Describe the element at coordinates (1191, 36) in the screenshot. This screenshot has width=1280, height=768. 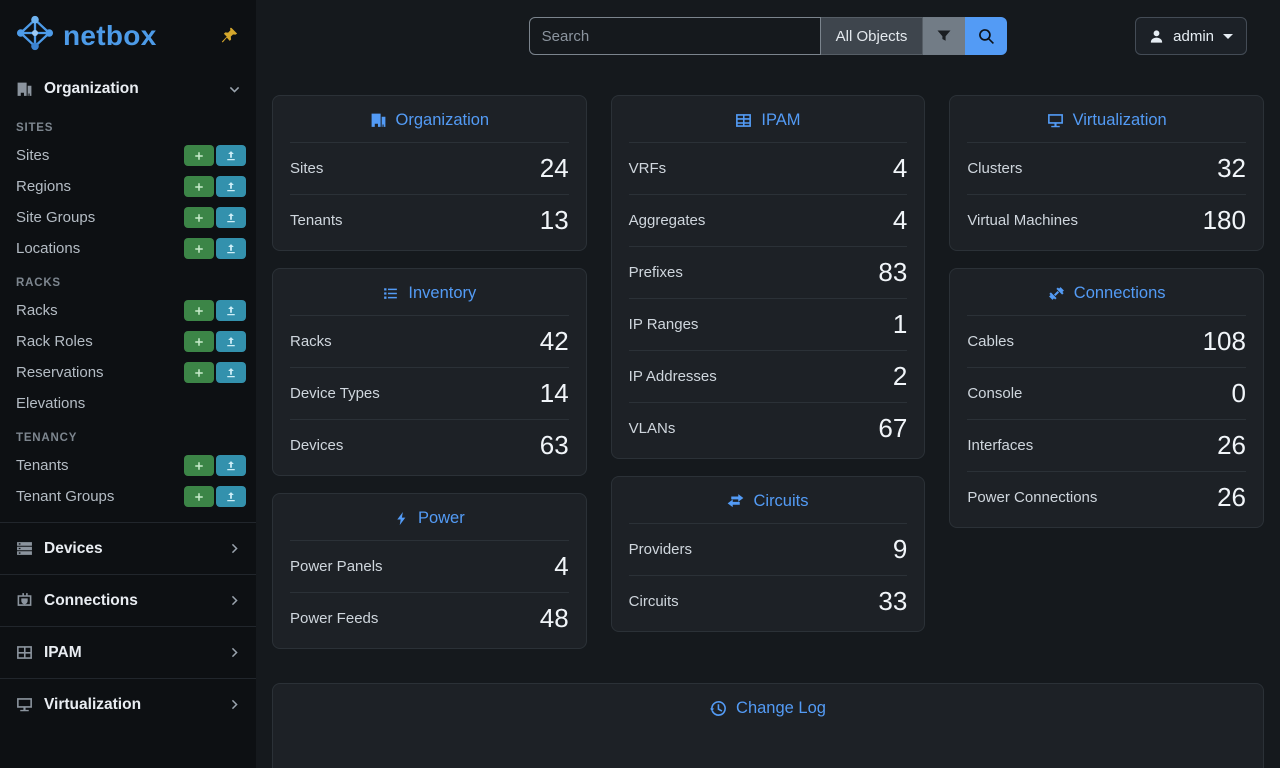
I see `user-dropdown-button: admin` at that location.